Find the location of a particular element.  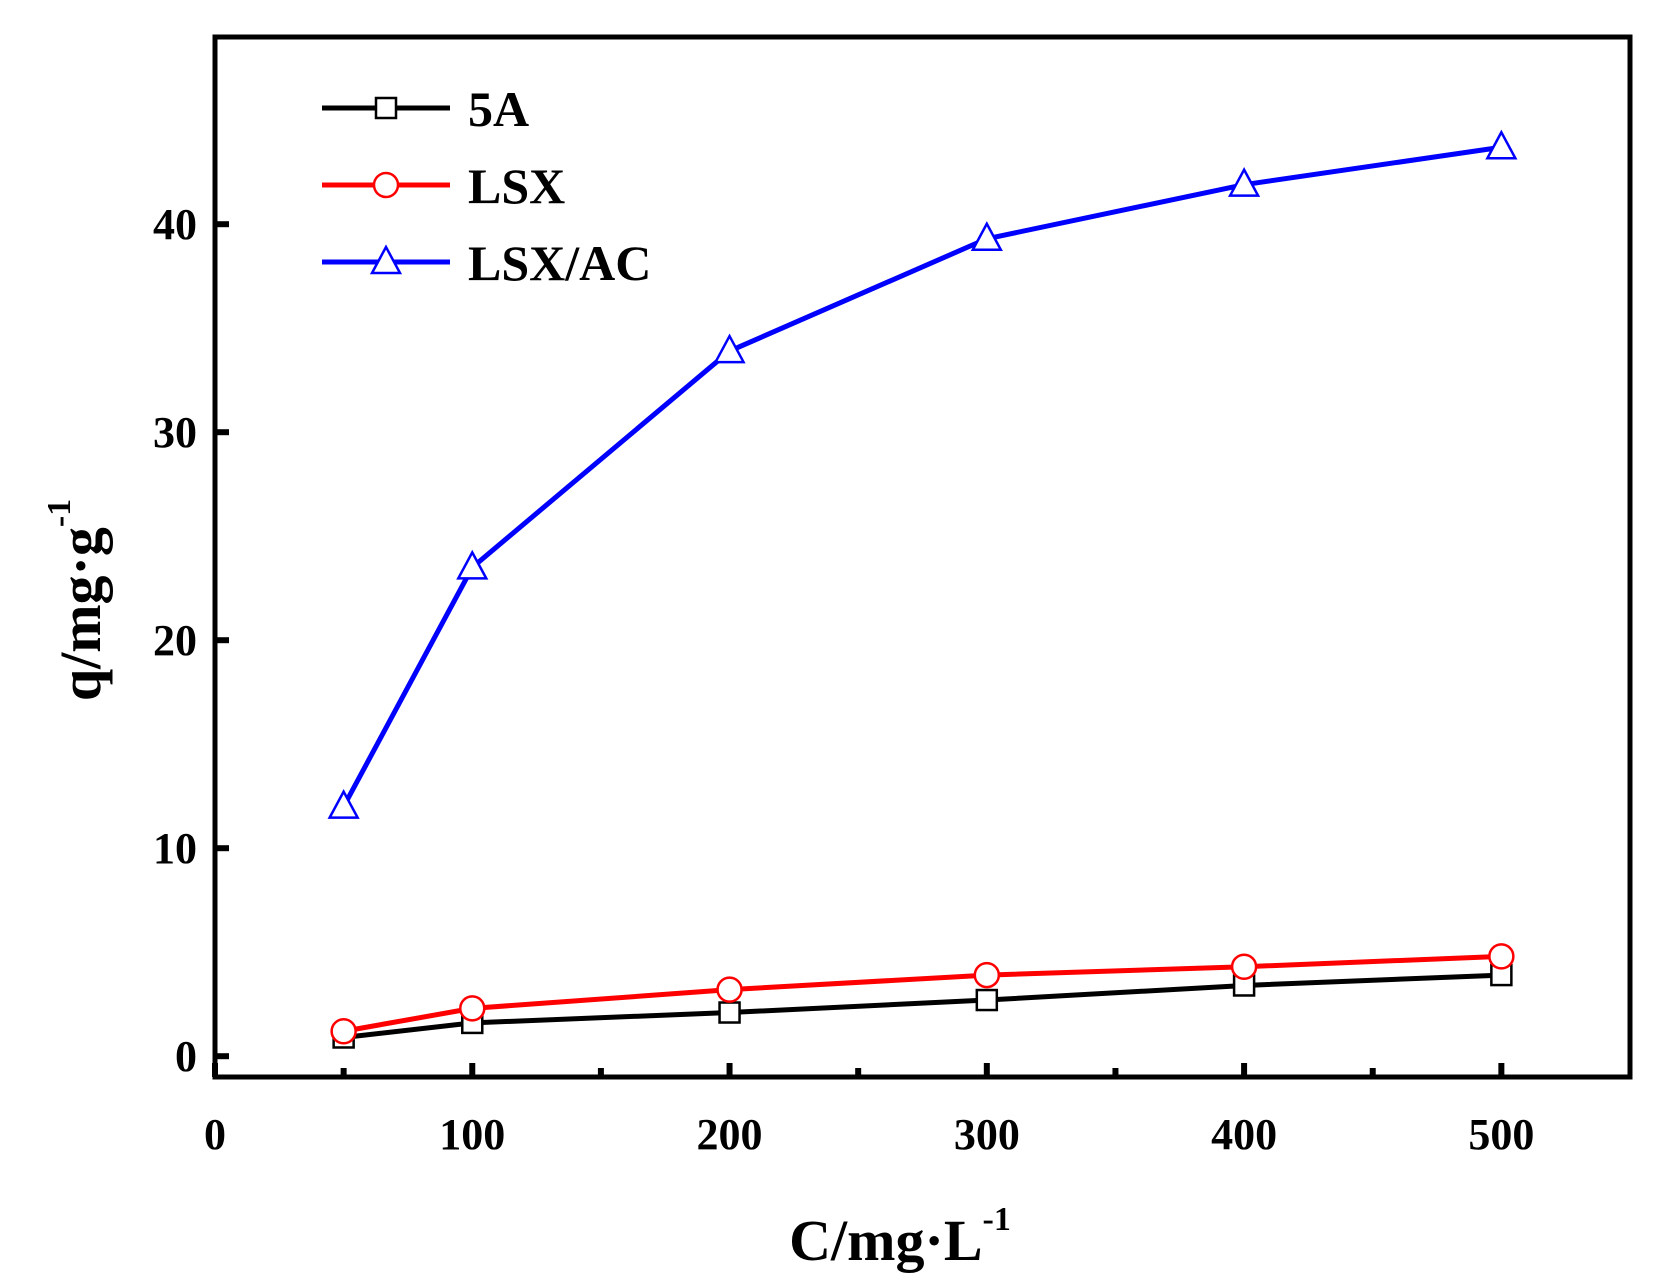

legend-5a-marker is located at coordinates (386, 108).